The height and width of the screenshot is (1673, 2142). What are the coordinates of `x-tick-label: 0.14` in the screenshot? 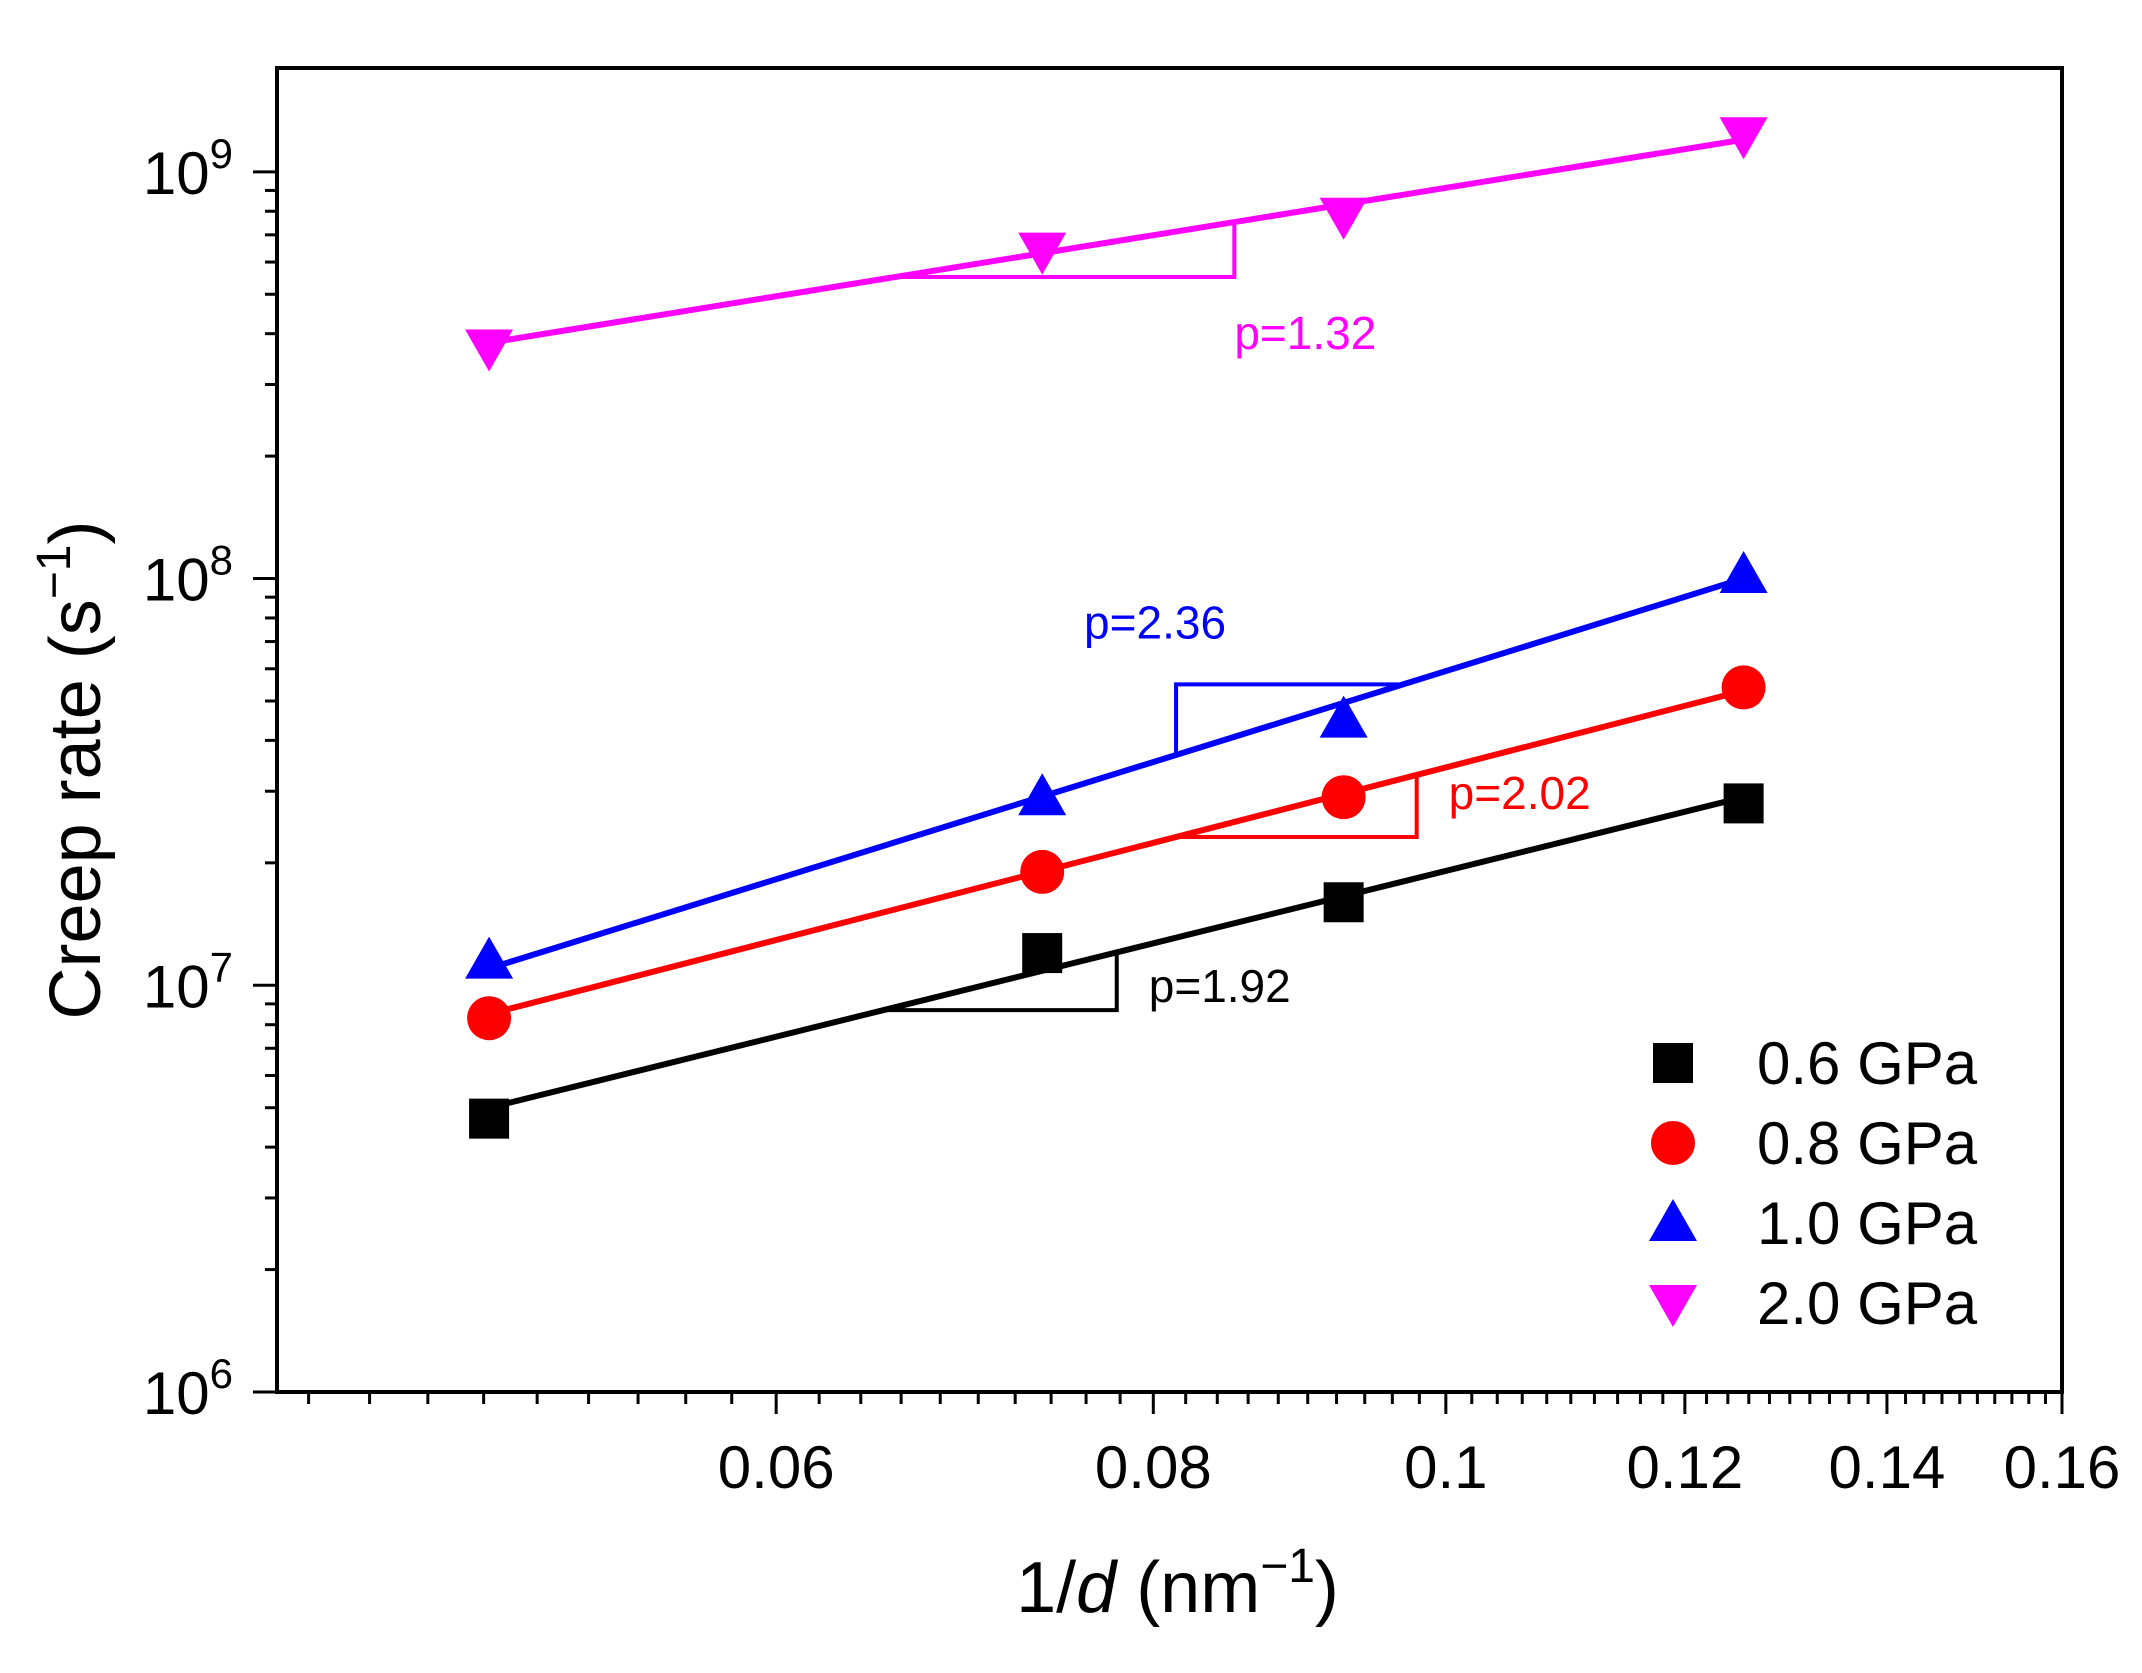 It's located at (1887, 1467).